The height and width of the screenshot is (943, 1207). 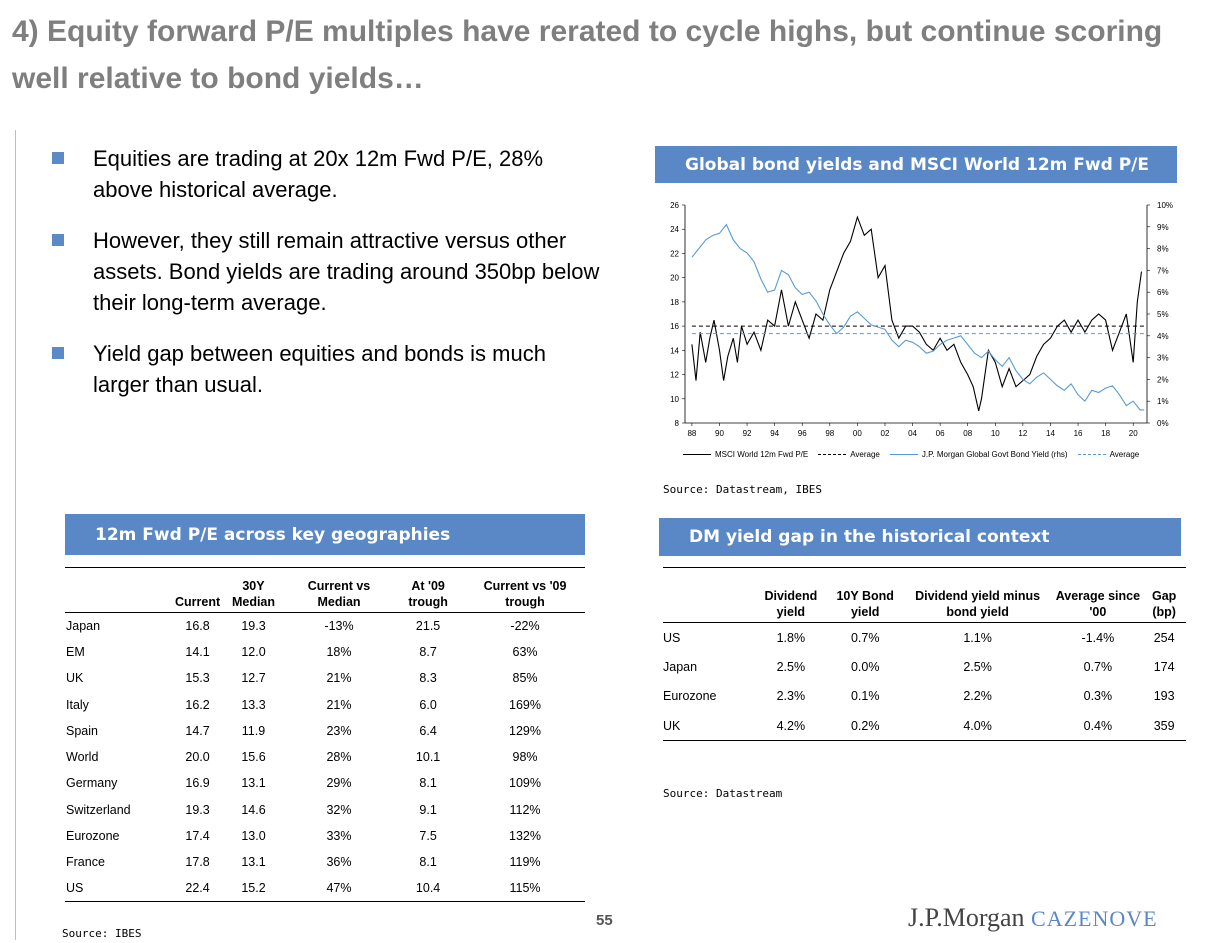 What do you see at coordinates (1163, 249) in the screenshot?
I see `y-right-tick-label: 8%` at bounding box center [1163, 249].